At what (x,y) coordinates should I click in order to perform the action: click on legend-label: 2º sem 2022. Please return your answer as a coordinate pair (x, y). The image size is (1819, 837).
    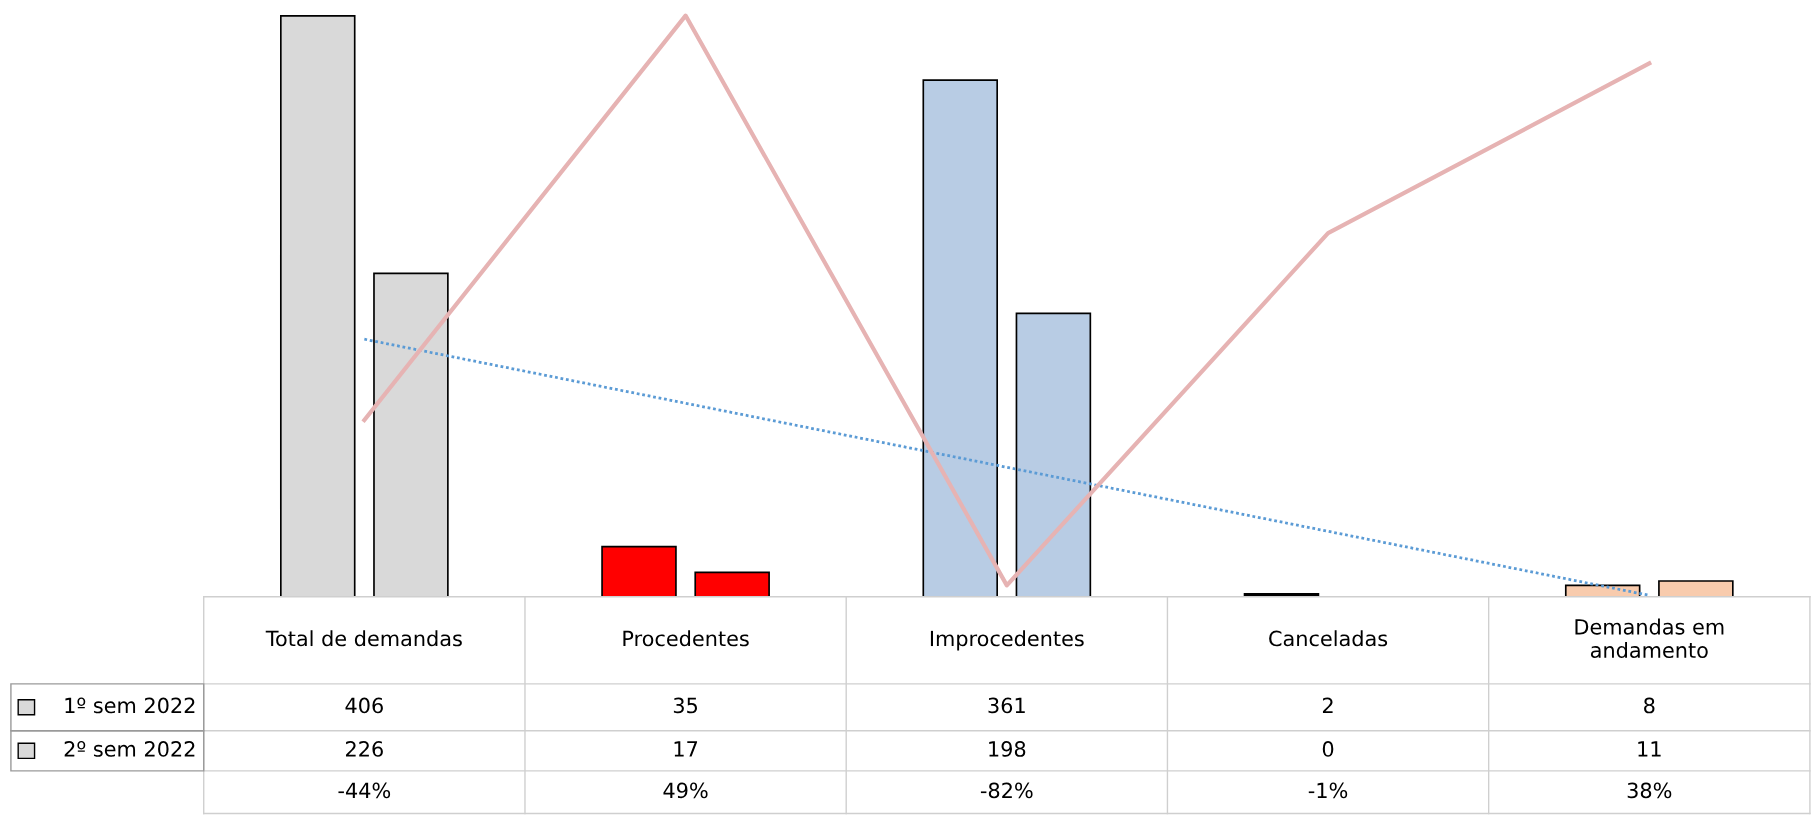
    Looking at the image, I should click on (129, 749).